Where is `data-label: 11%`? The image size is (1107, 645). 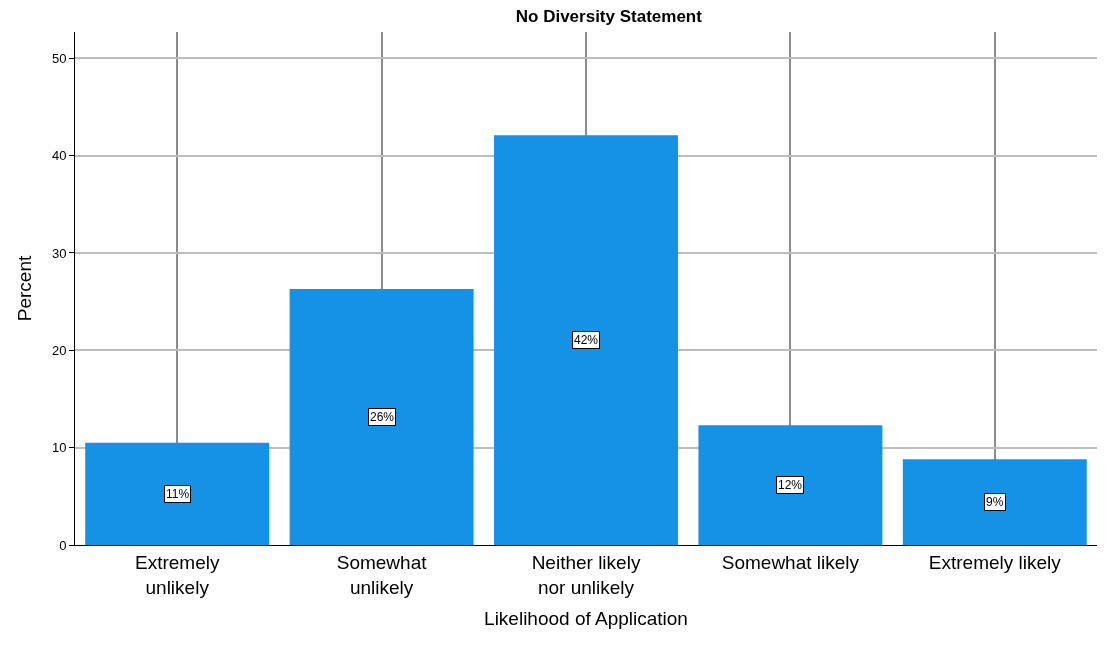
data-label: 11% is located at coordinates (178, 494).